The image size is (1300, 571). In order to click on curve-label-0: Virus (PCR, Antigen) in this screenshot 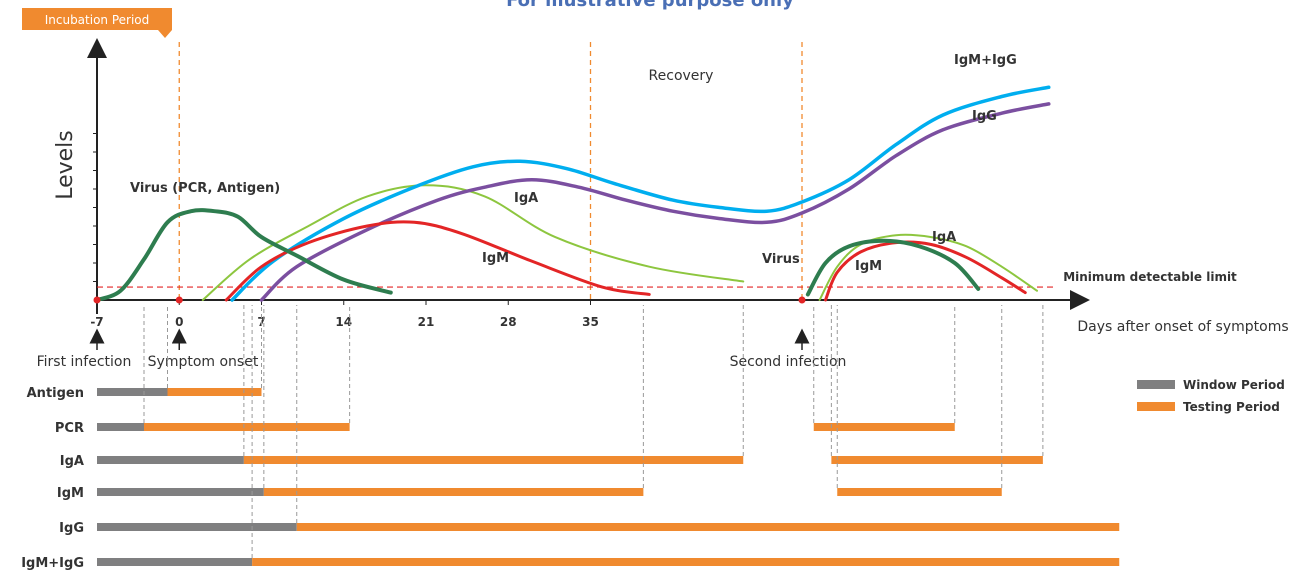, I will do `click(205, 188)`.